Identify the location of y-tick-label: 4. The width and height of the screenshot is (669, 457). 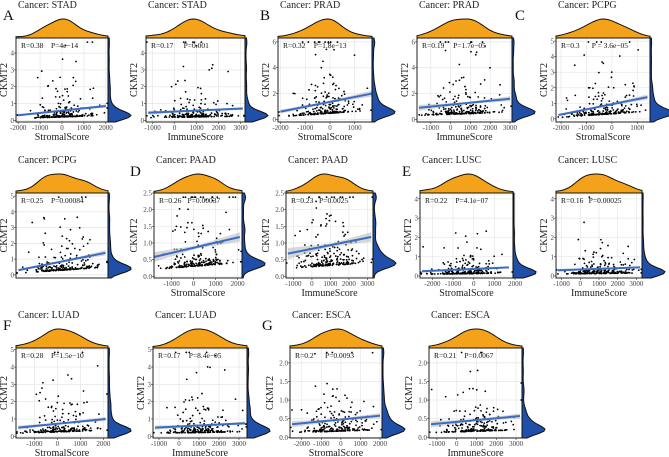
(150, 368).